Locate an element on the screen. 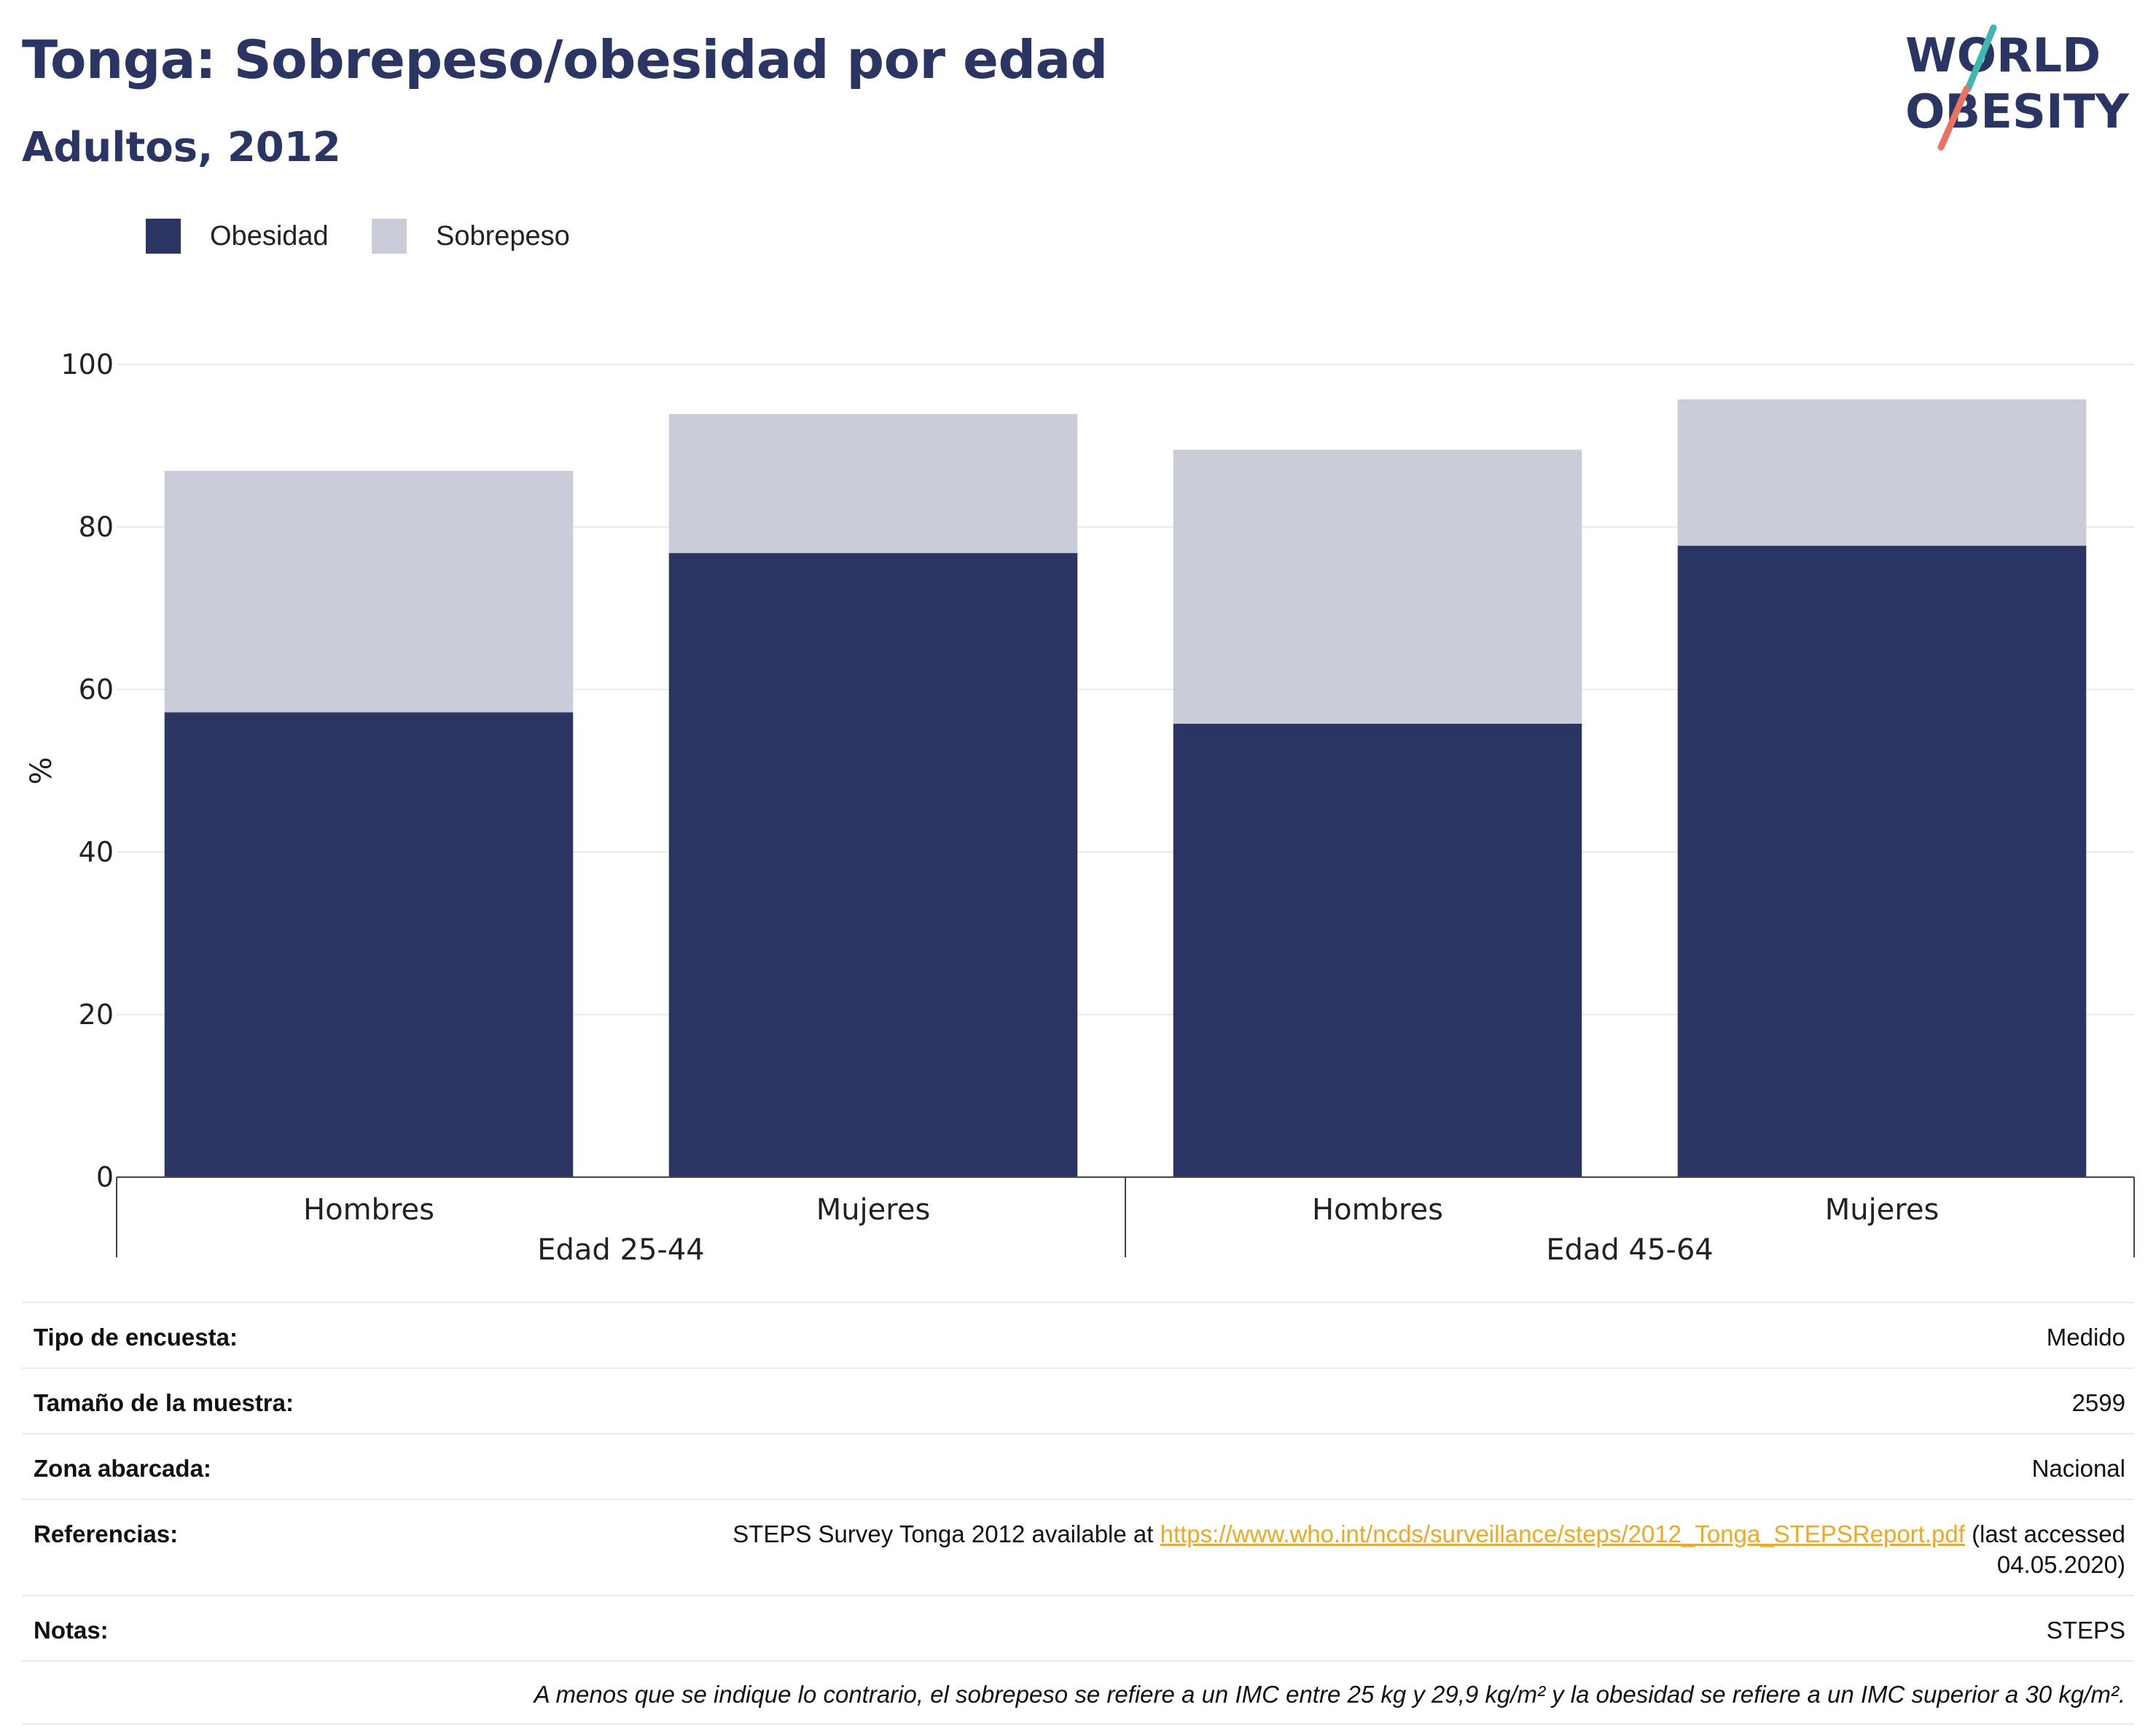 Image resolution: width=2156 pixels, height=1734 pixels. info-value: Nacional is located at coordinates (2078, 1468).